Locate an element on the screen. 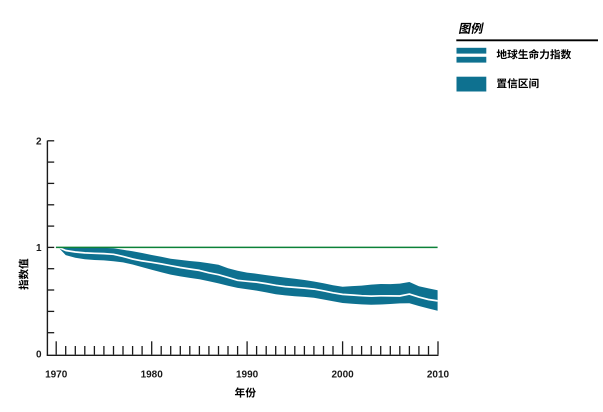 The width and height of the screenshot is (603, 412). svg-text: 0 is located at coordinates (39, 355).